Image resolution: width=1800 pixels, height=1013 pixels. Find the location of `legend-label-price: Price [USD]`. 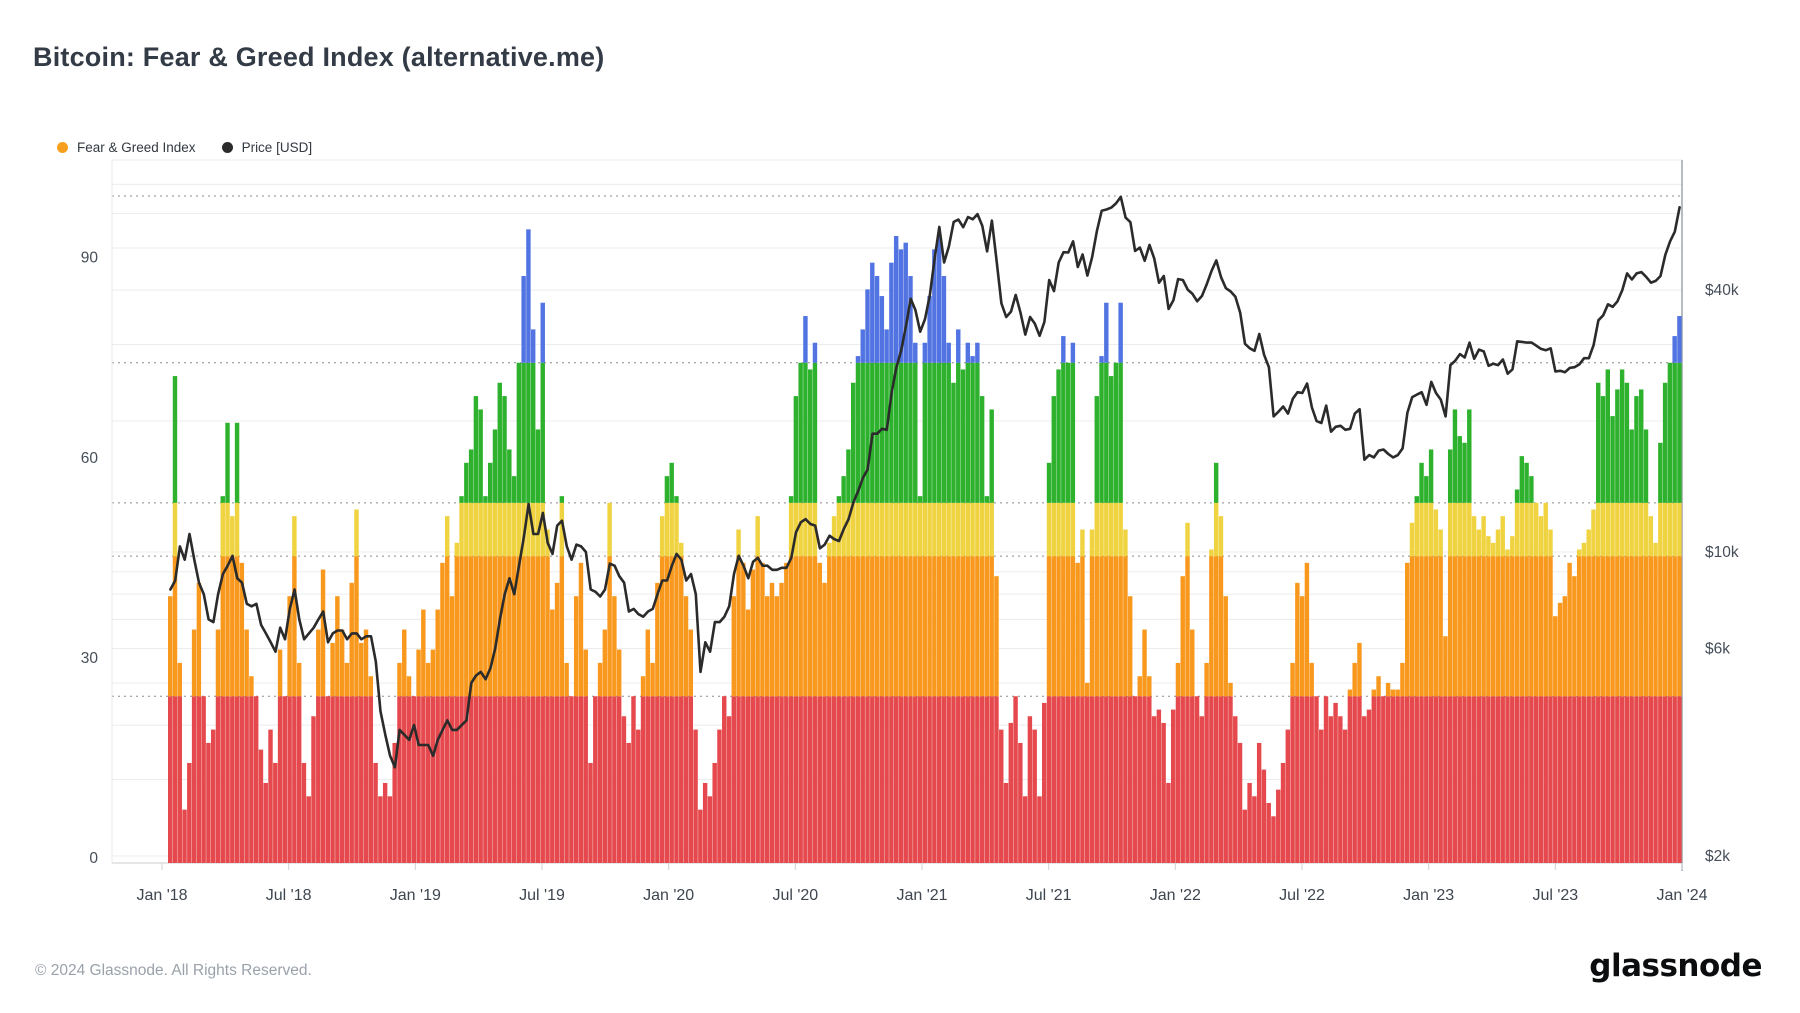

legend-label-price: Price [USD] is located at coordinates (277, 147).